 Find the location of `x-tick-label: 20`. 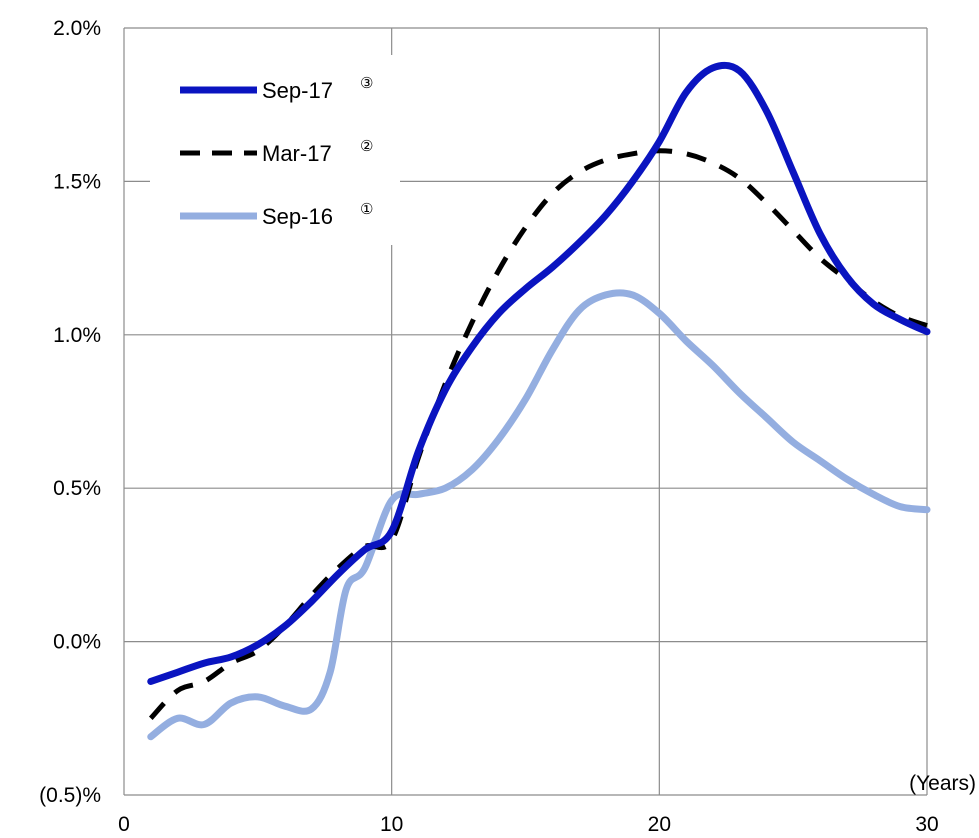

x-tick-label: 20 is located at coordinates (659, 824).